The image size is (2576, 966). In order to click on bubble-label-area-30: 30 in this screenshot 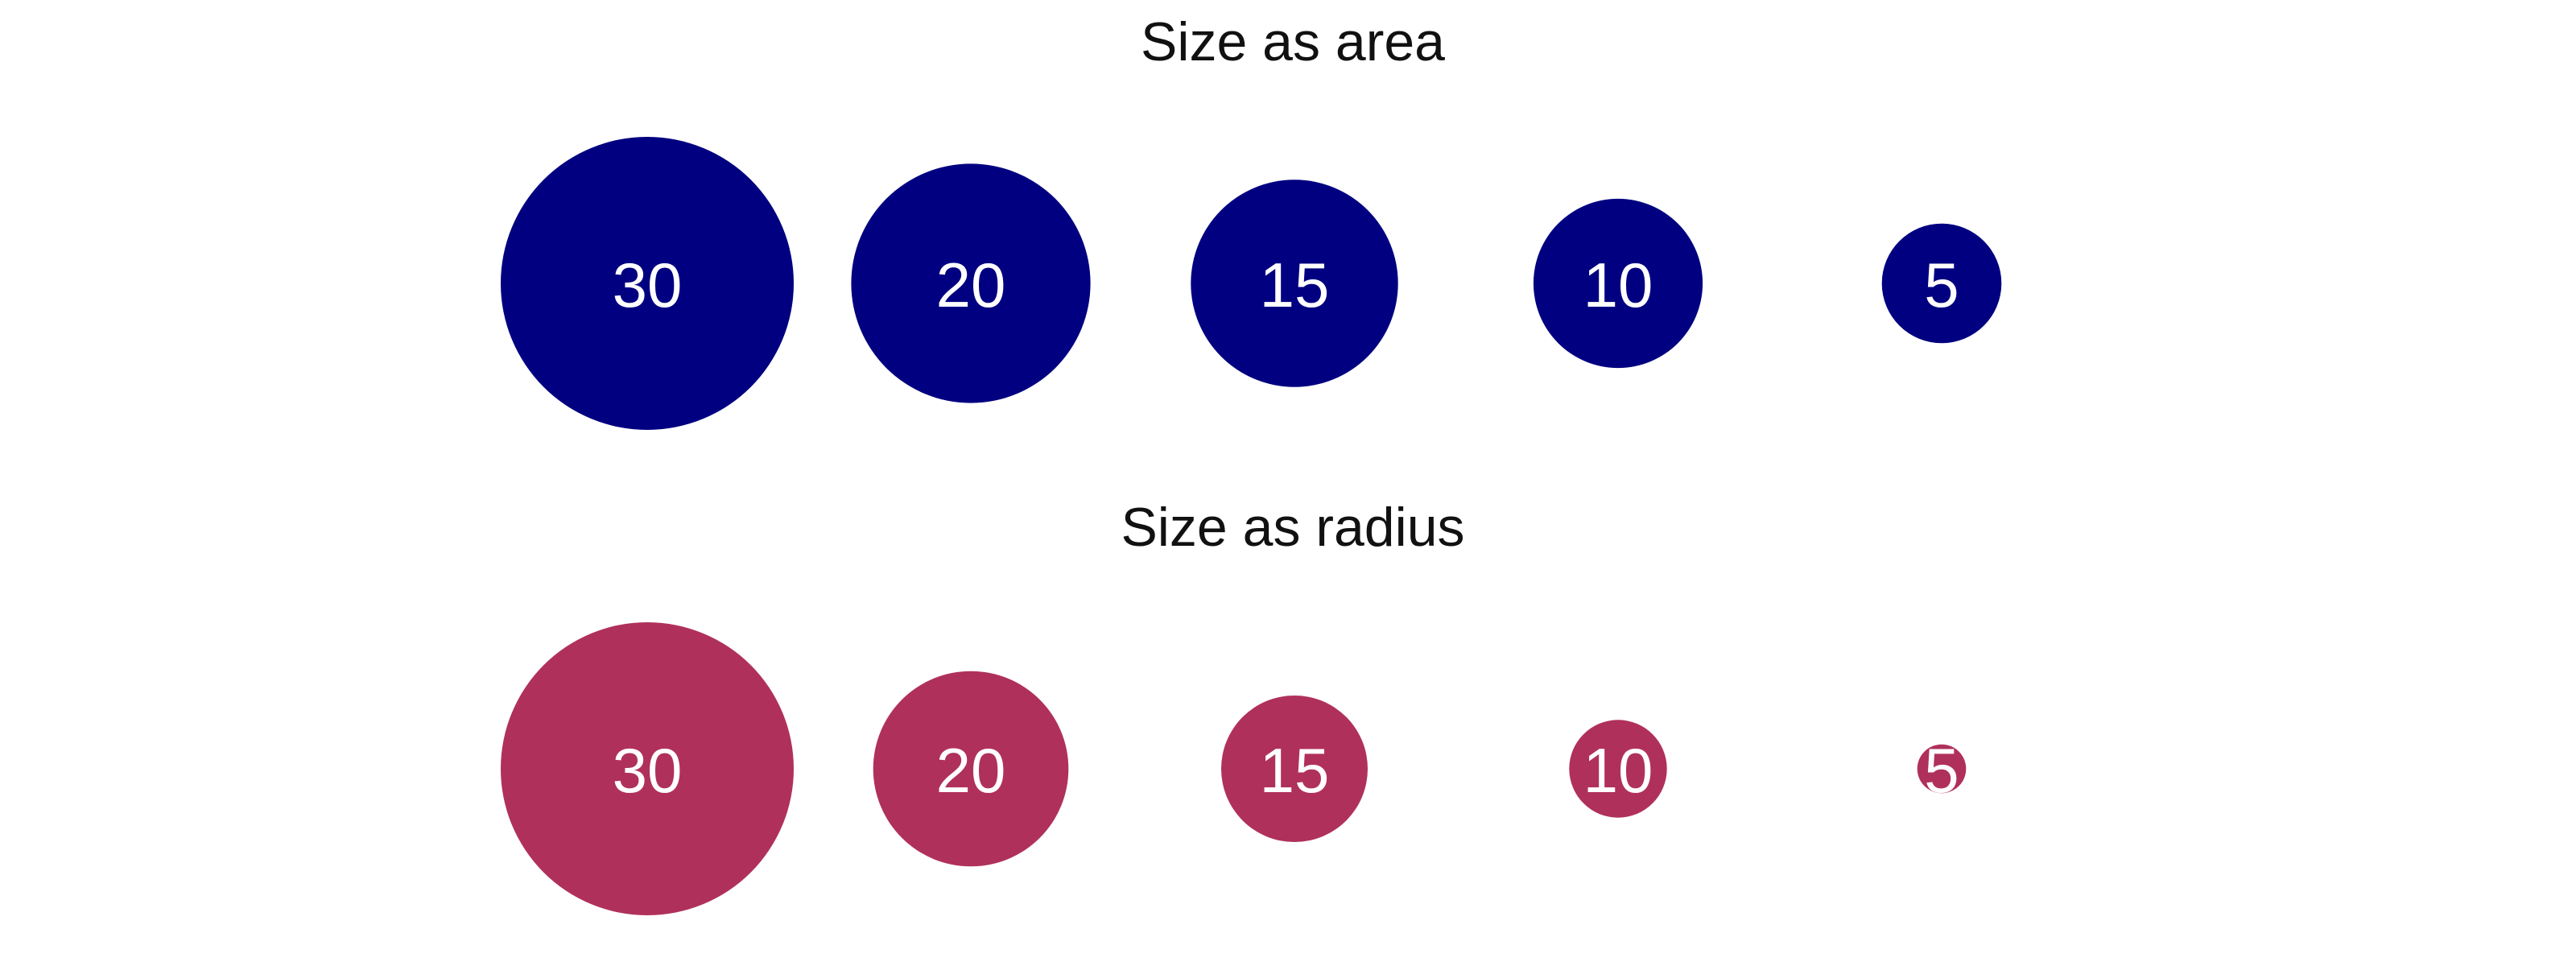, I will do `click(648, 285)`.